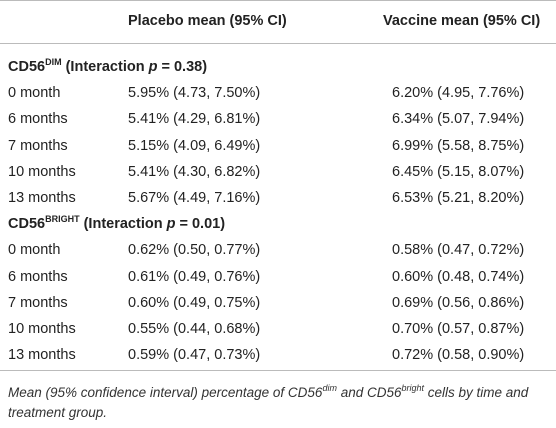 The width and height of the screenshot is (556, 428). Describe the element at coordinates (182, 67) in the screenshot. I see `title-suffix: = 0.38)` at that location.